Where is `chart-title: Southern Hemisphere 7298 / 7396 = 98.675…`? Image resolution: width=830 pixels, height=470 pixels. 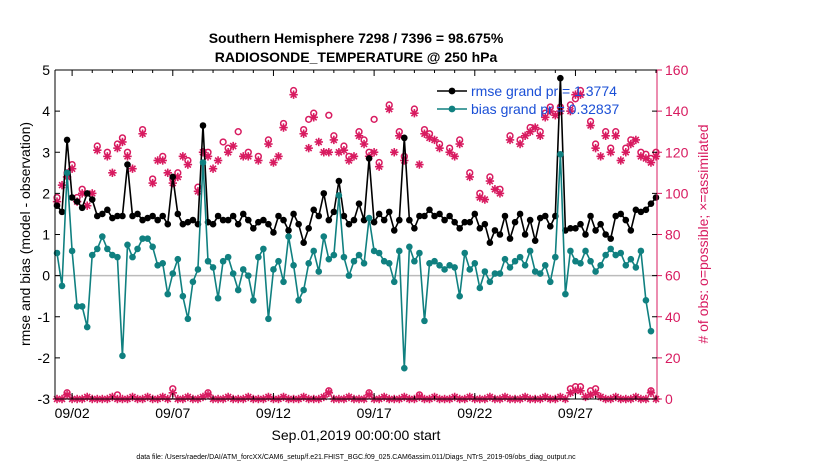 chart-title: Southern Hemisphere 7298 / 7396 = 98.675… is located at coordinates (356, 38).